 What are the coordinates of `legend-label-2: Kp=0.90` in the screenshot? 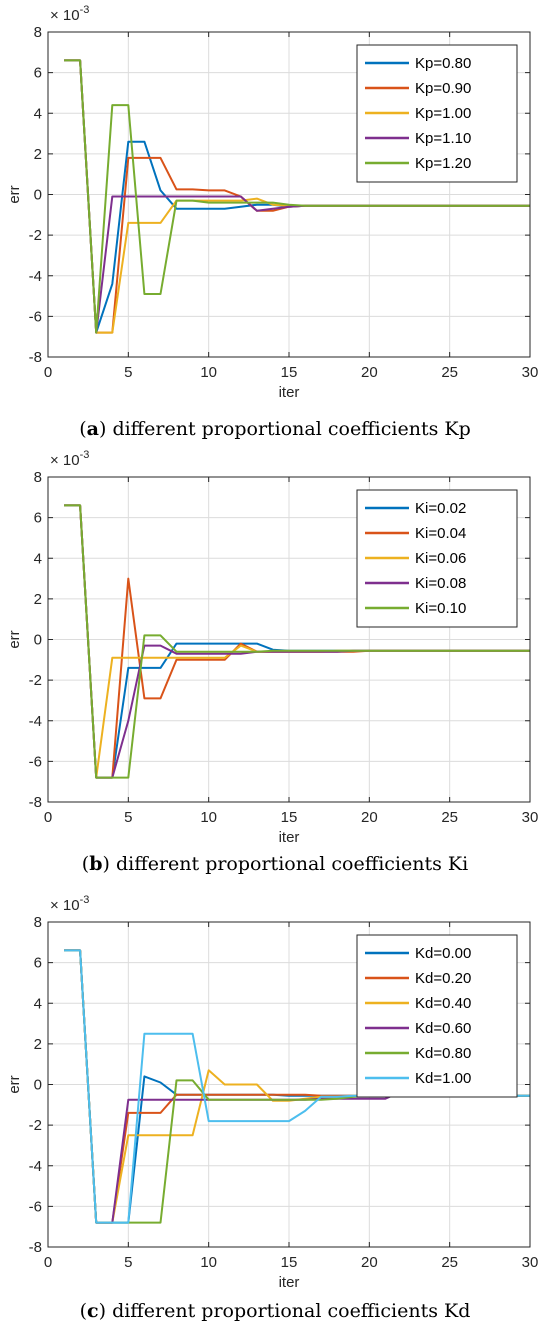 It's located at (443, 88).